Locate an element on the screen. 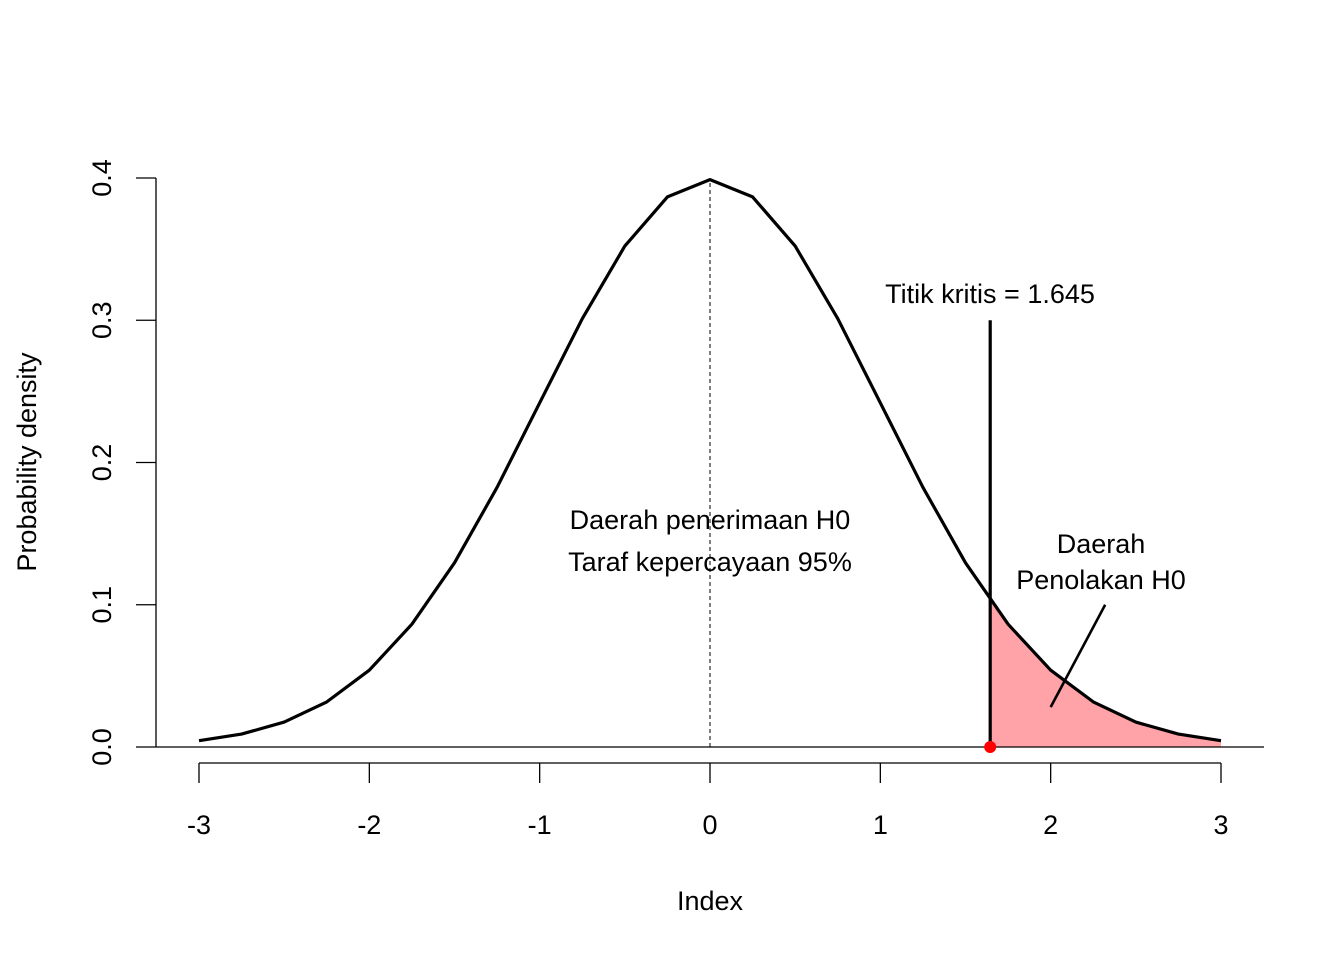 The width and height of the screenshot is (1344, 960). x-tick-label: 3 is located at coordinates (1220, 825).